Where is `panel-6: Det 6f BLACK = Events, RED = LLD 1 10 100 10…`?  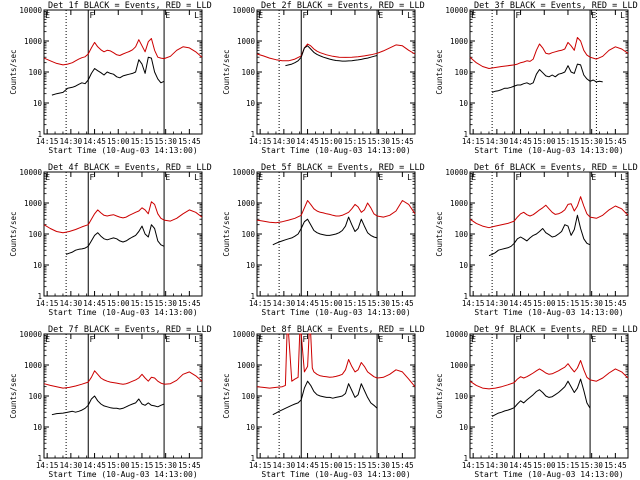
panel-6: Det 6f BLACK = Events, RED = LLD 1 10 100 10… is located at coordinates (536, 240).